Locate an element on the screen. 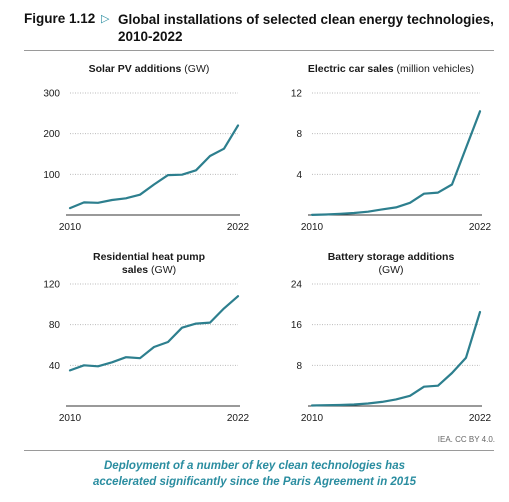  y-tick-label: 200 is located at coordinates (51, 134).